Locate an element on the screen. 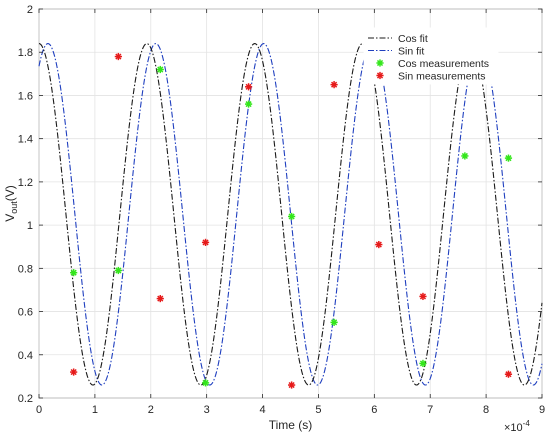  y-tick-label: 0.2 is located at coordinates (25, 399).